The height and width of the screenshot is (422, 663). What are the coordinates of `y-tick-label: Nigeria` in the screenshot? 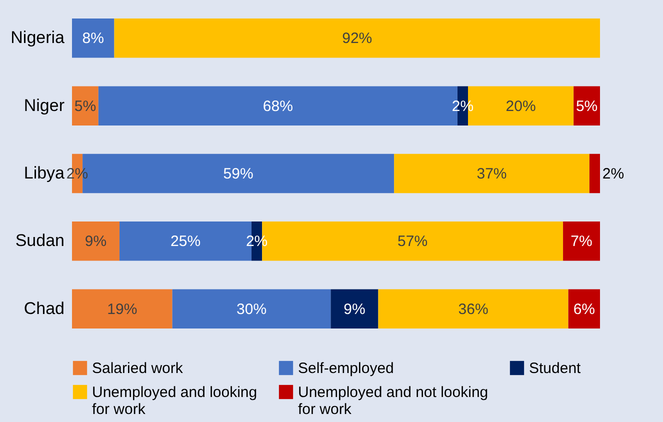 It's located at (38, 38).